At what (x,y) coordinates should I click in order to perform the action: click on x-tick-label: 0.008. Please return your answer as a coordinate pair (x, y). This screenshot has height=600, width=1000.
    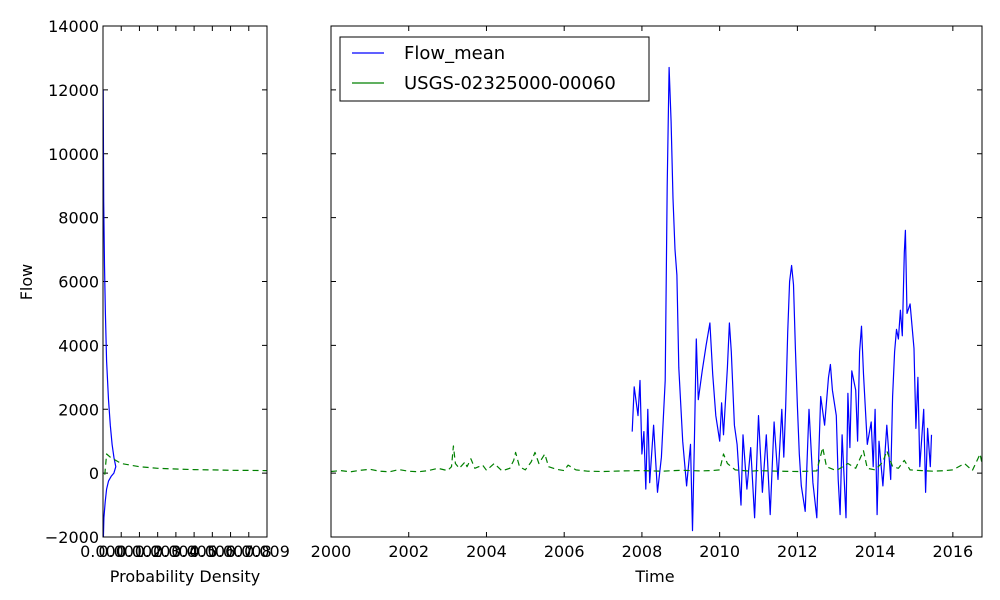
    Looking at the image, I should click on (249, 551).